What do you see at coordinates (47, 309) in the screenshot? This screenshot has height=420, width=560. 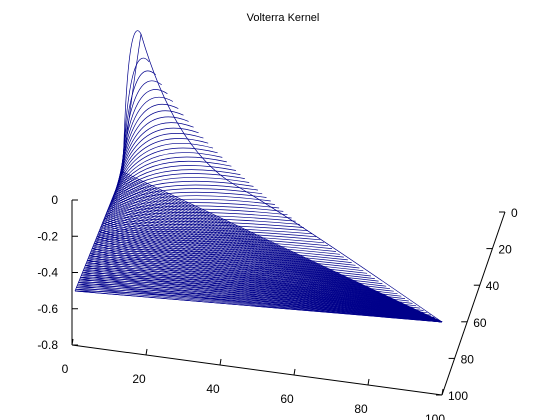 I see `z-tick-label: -0.6` at bounding box center [47, 309].